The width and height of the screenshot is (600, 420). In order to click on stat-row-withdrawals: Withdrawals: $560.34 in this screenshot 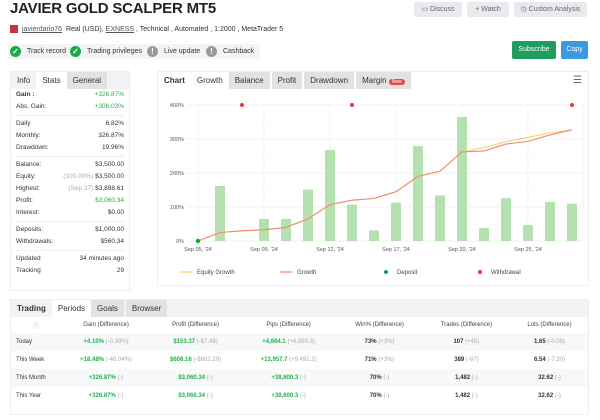, I will do `click(70, 242)`.